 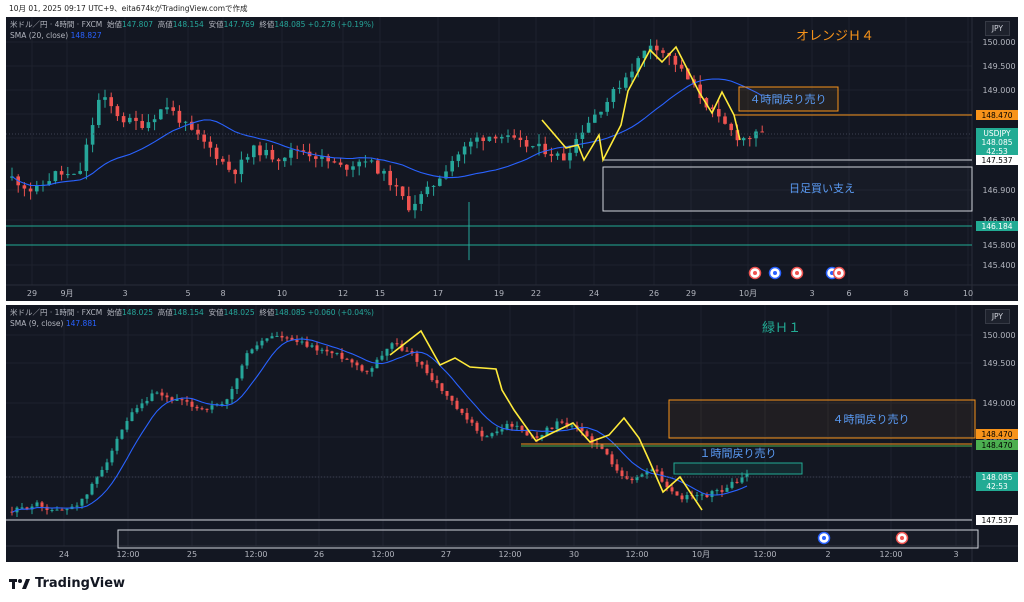 What do you see at coordinates (387, 132) in the screenshot?
I see `h4-sma-line` at bounding box center [387, 132].